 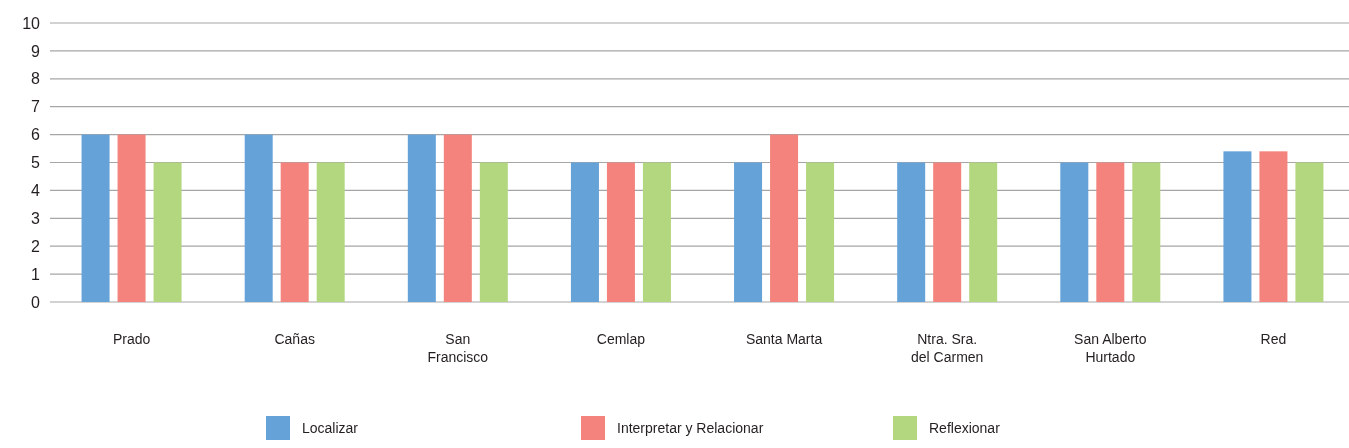 I want to click on x-tick-label: Cemlap, so click(x=621, y=339).